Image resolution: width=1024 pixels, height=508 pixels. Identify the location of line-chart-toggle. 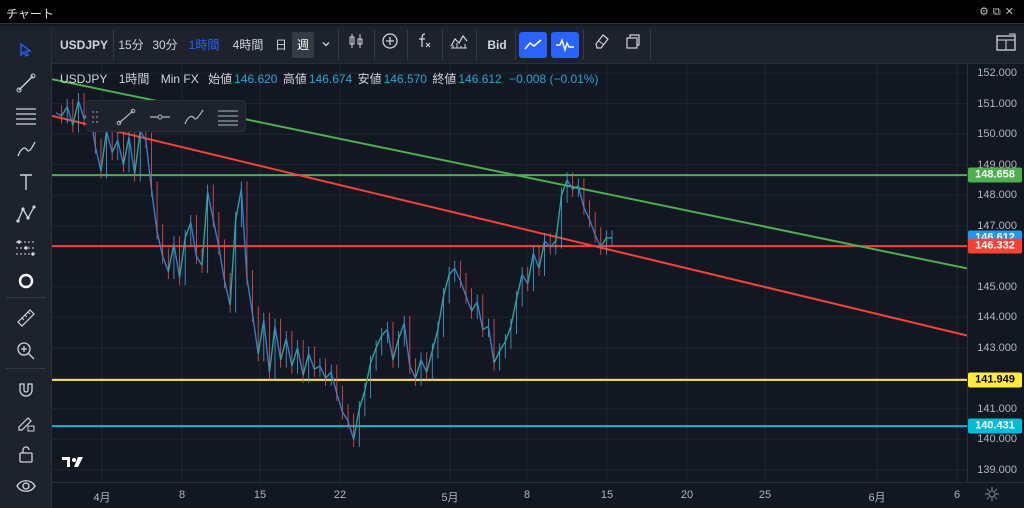
(533, 45).